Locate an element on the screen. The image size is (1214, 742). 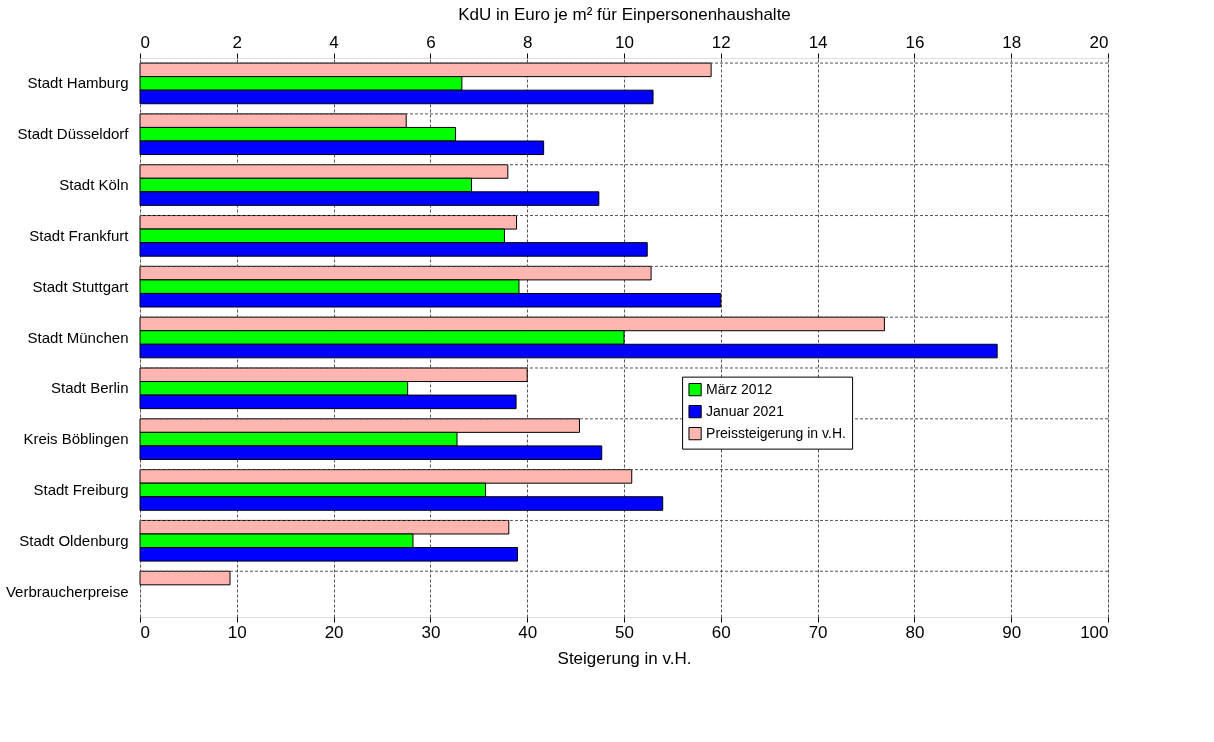
x2-tick-label: 10 is located at coordinates (624, 42).